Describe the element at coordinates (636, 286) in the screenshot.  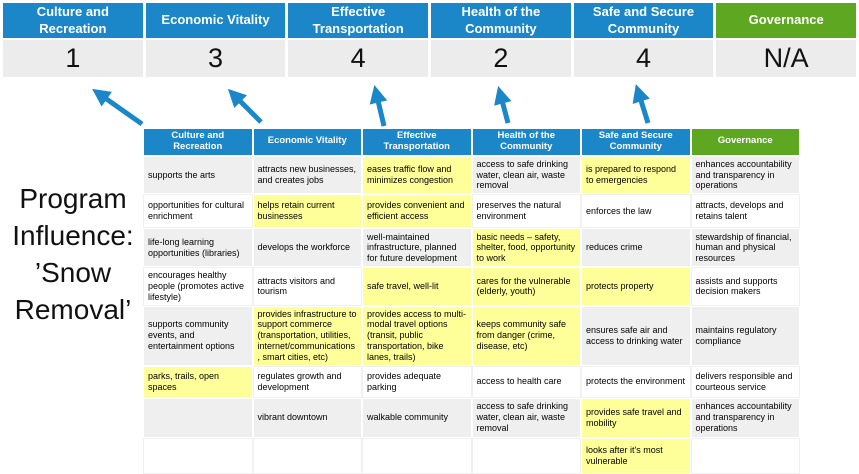
I see `matrix-cell: protects property` at that location.